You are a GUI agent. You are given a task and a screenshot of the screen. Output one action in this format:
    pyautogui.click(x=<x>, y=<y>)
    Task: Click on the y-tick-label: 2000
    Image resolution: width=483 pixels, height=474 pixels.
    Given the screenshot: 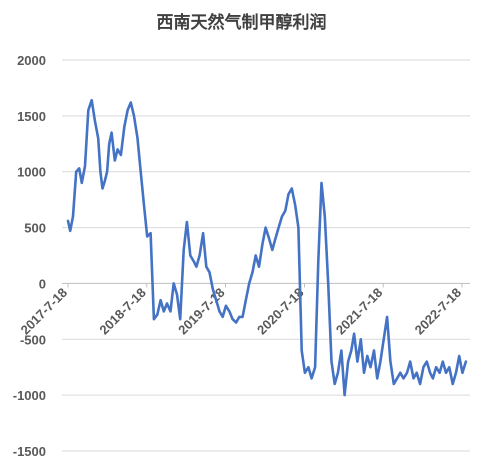 What is the action you would take?
    pyautogui.click(x=31, y=60)
    